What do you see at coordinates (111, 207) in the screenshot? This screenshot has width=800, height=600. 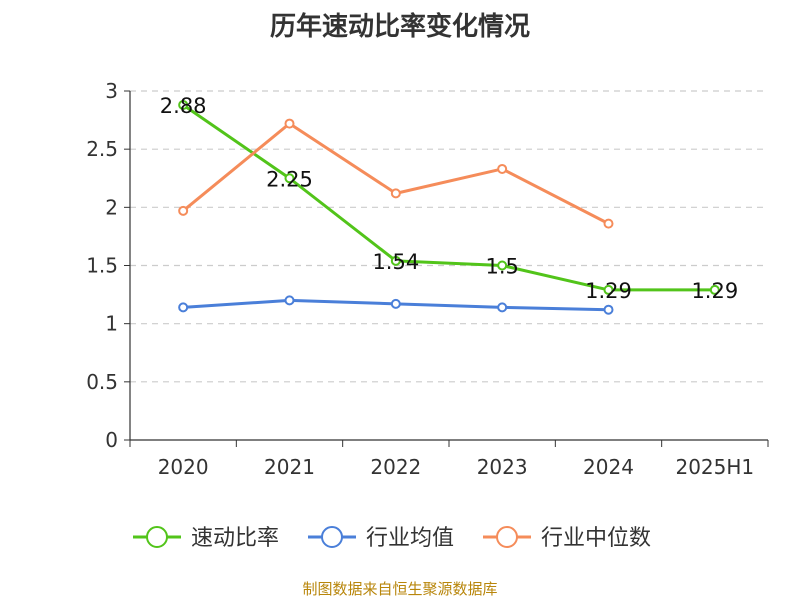 I see `y-tick-label: 2` at bounding box center [111, 207].